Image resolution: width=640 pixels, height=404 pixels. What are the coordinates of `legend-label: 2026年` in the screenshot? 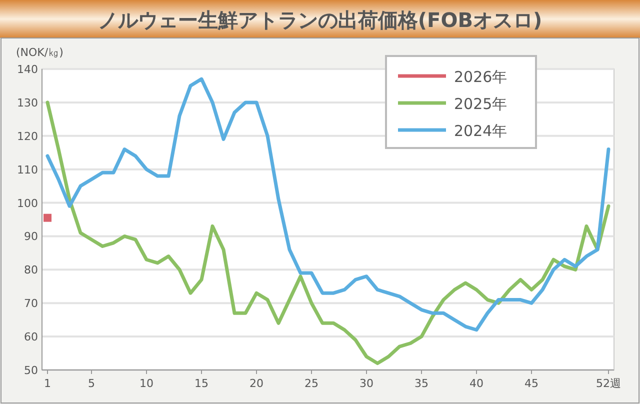 It's located at (481, 77).